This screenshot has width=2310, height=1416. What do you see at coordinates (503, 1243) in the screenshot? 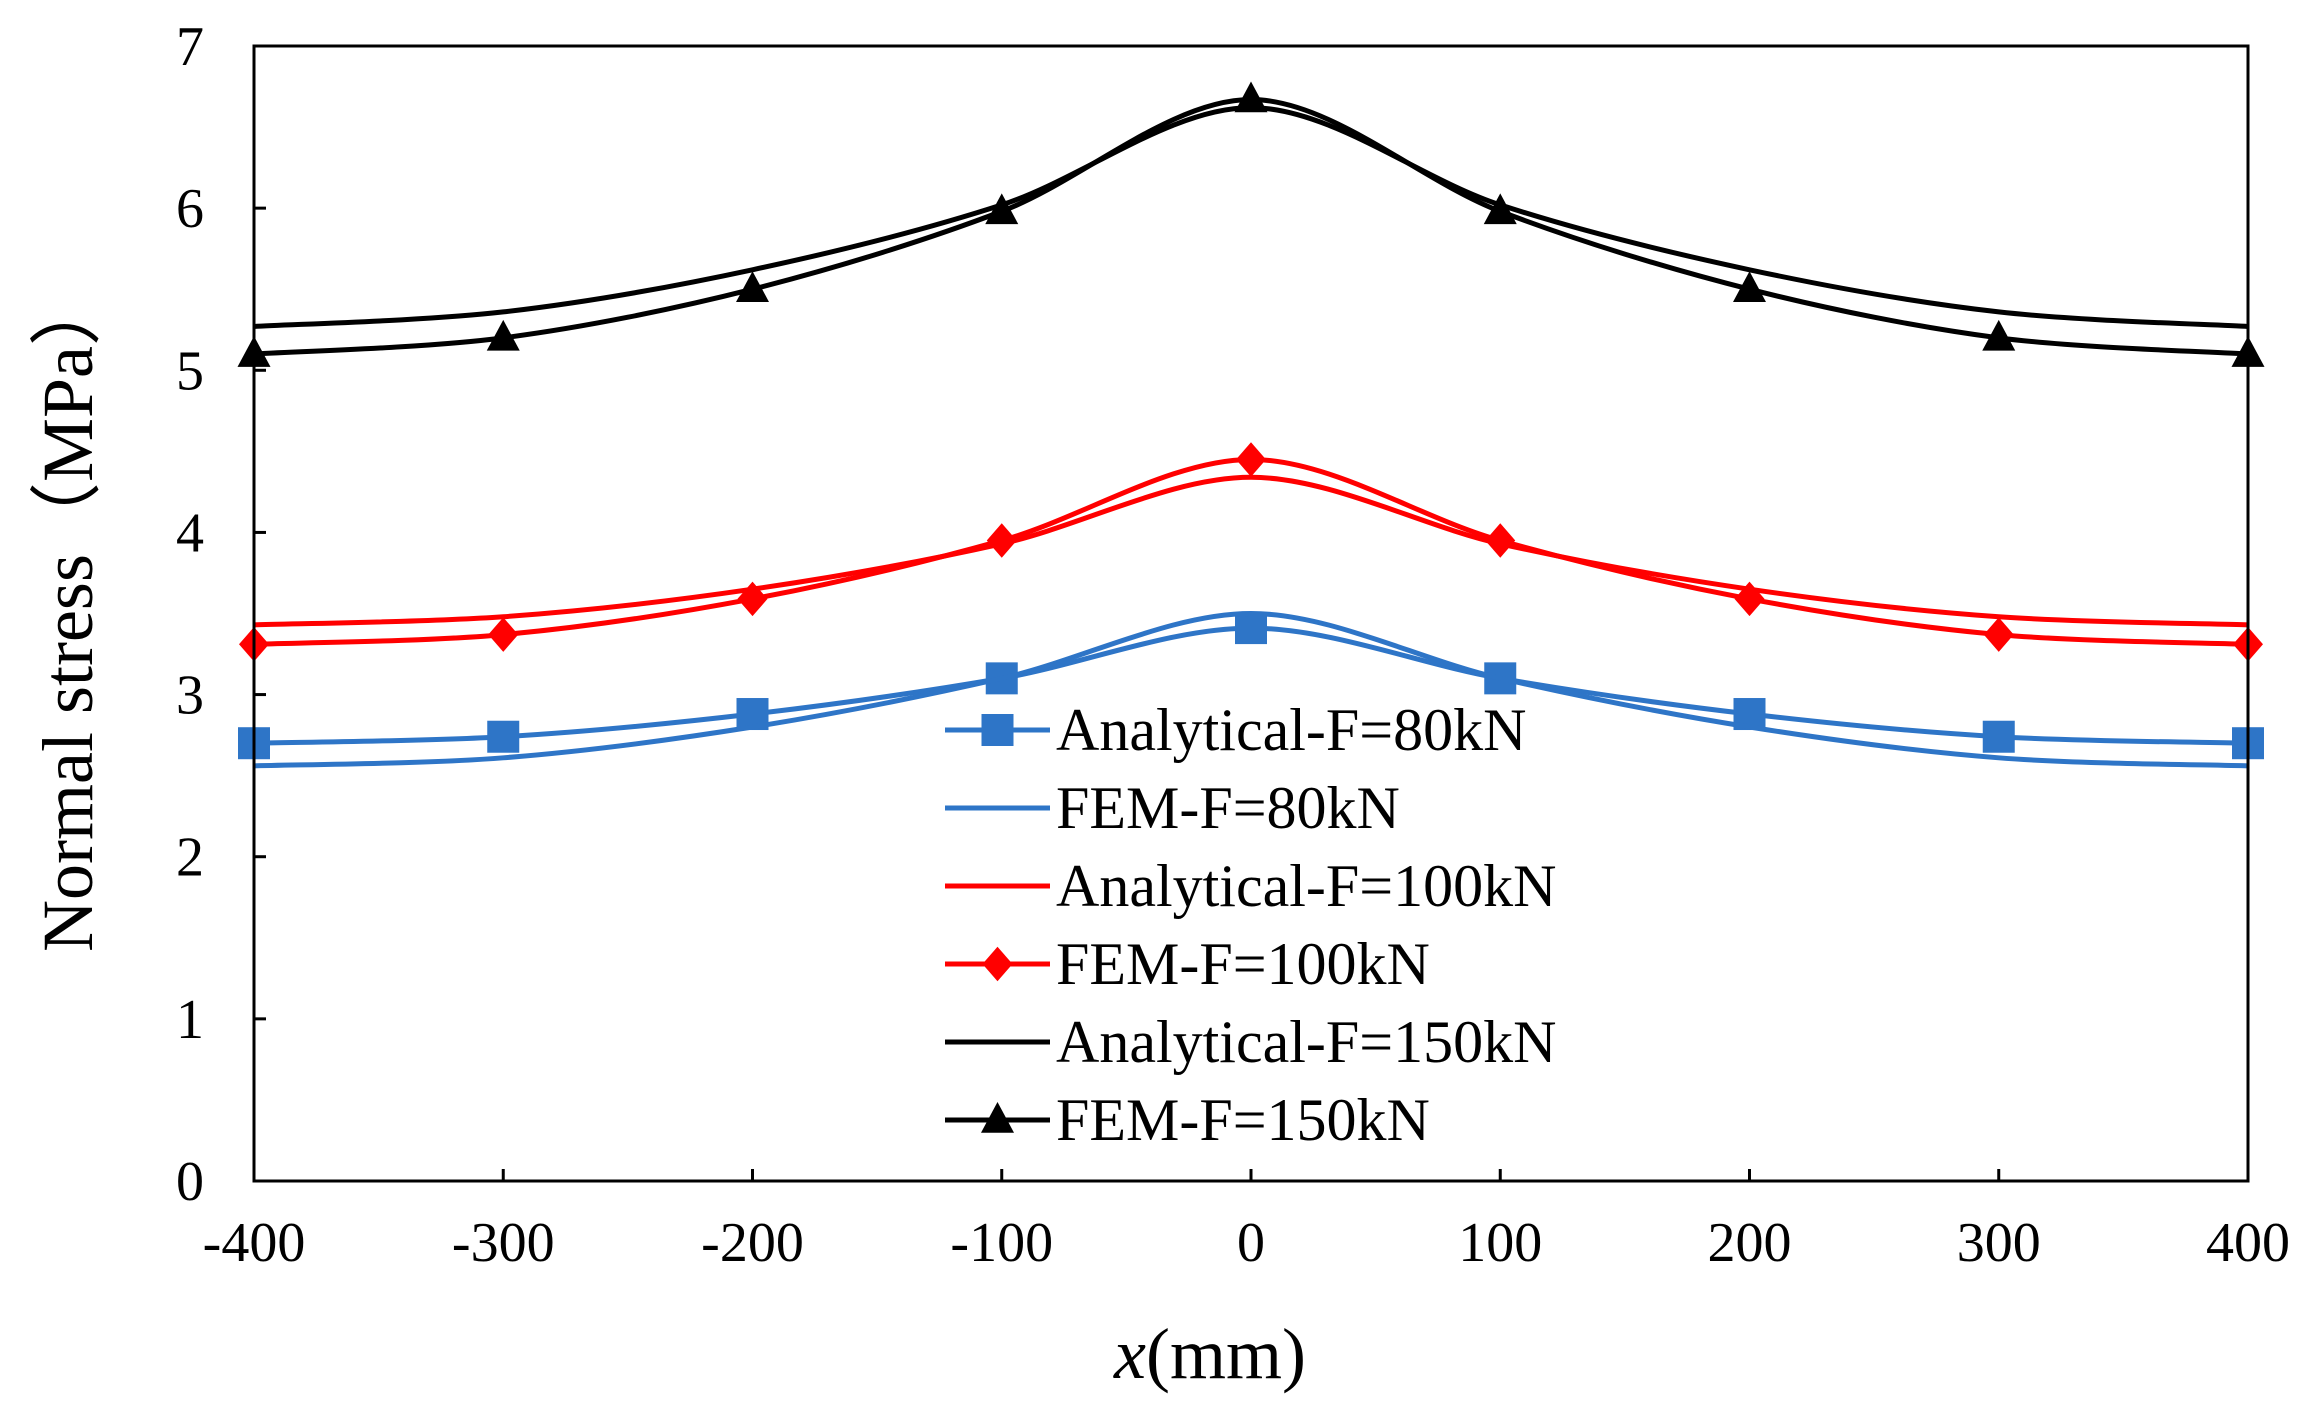
I see `x-tick-label: -300` at bounding box center [503, 1243].